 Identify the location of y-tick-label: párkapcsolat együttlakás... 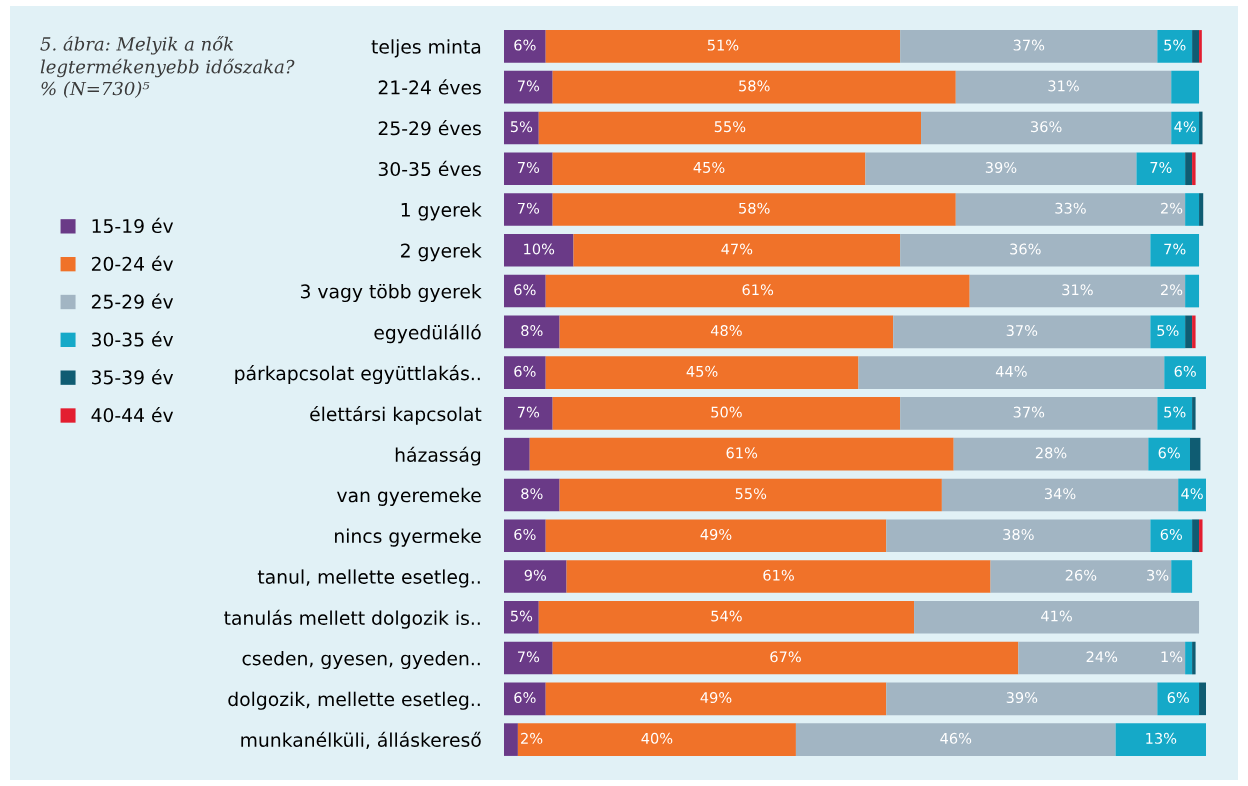
(357, 375).